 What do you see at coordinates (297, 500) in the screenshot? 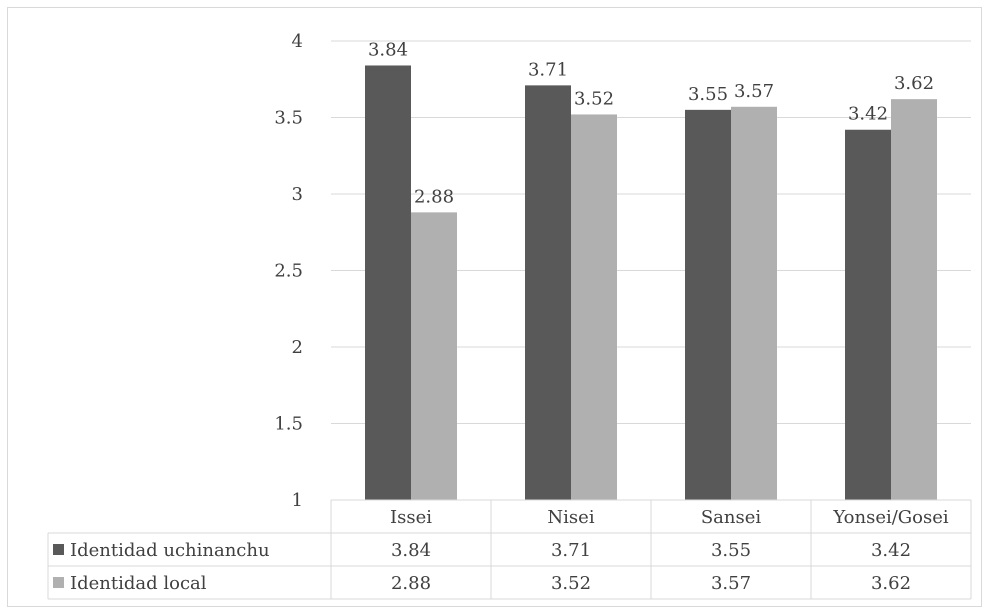
I see `y-tick-label: 1` at bounding box center [297, 500].